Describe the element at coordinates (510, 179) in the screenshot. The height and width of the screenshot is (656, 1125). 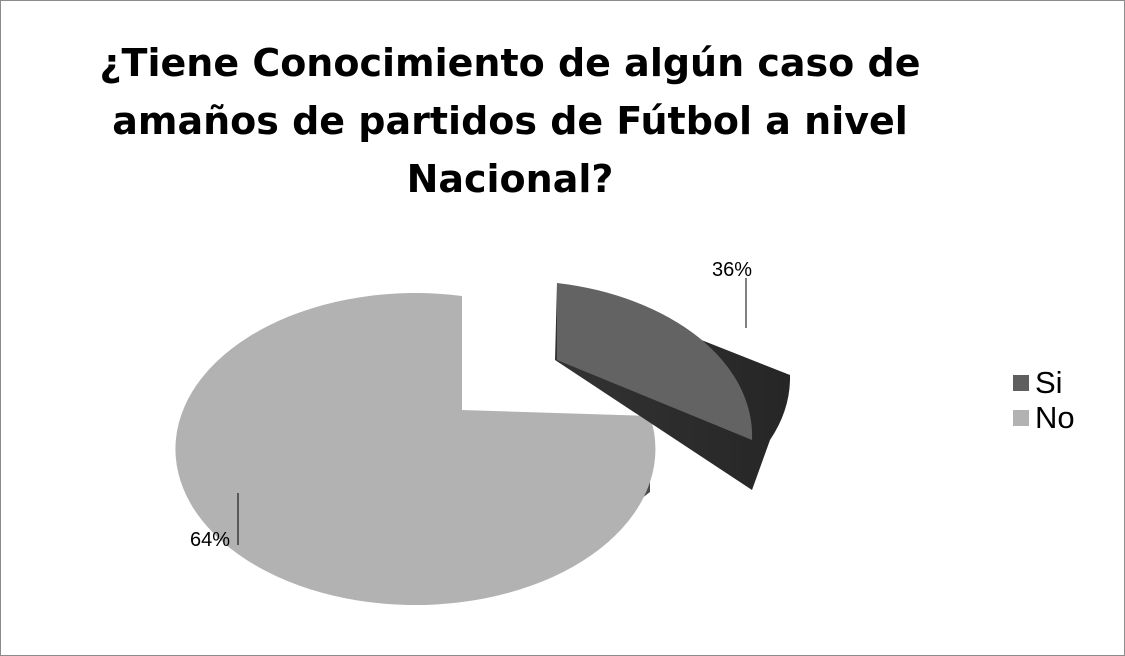
I see `chart-title-line-3: Nacional?` at that location.